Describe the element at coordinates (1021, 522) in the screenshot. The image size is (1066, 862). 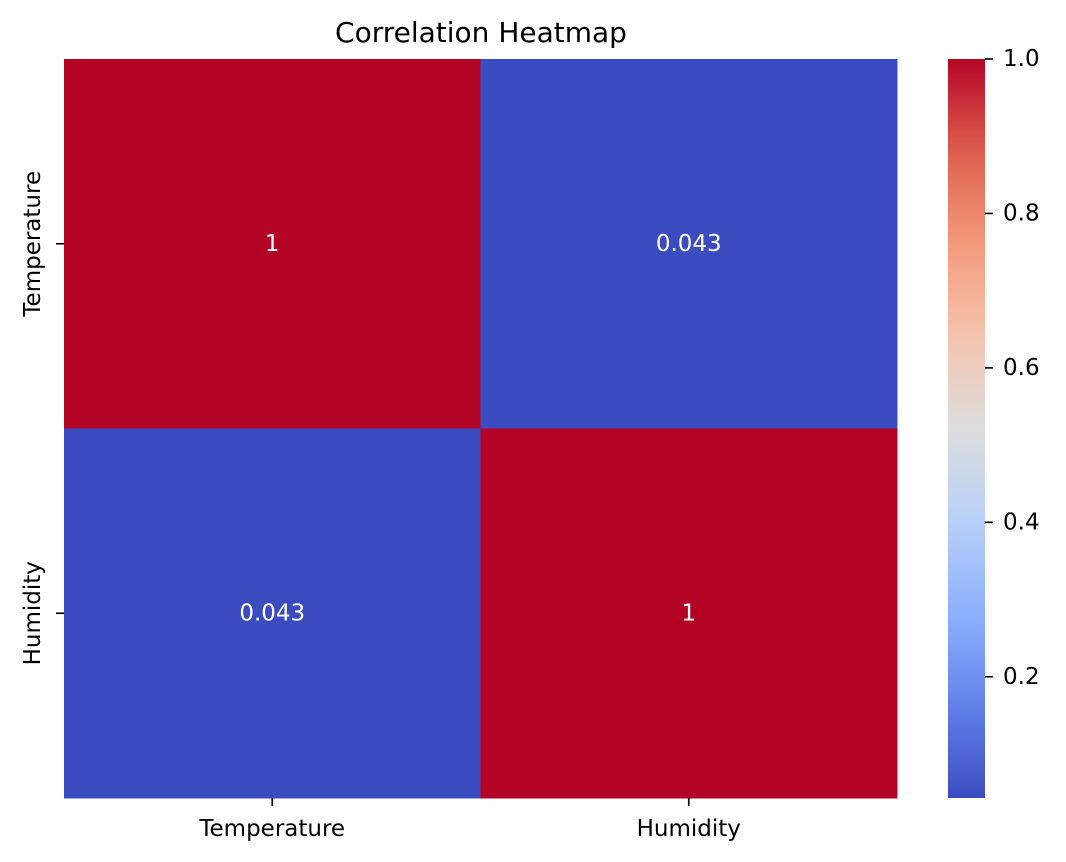
I see `colorbar-tick-label: 0.4` at that location.